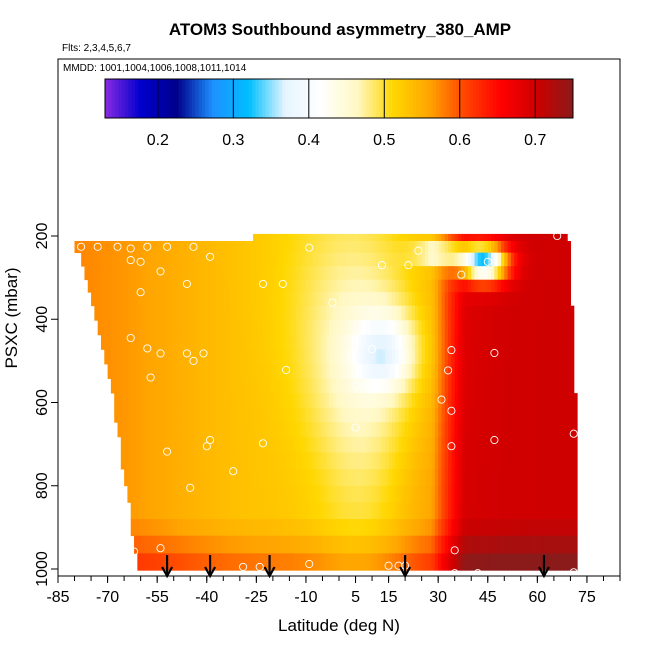 The height and width of the screenshot is (650, 650). Describe the element at coordinates (107, 597) in the screenshot. I see `x-tick-label: -70` at that location.